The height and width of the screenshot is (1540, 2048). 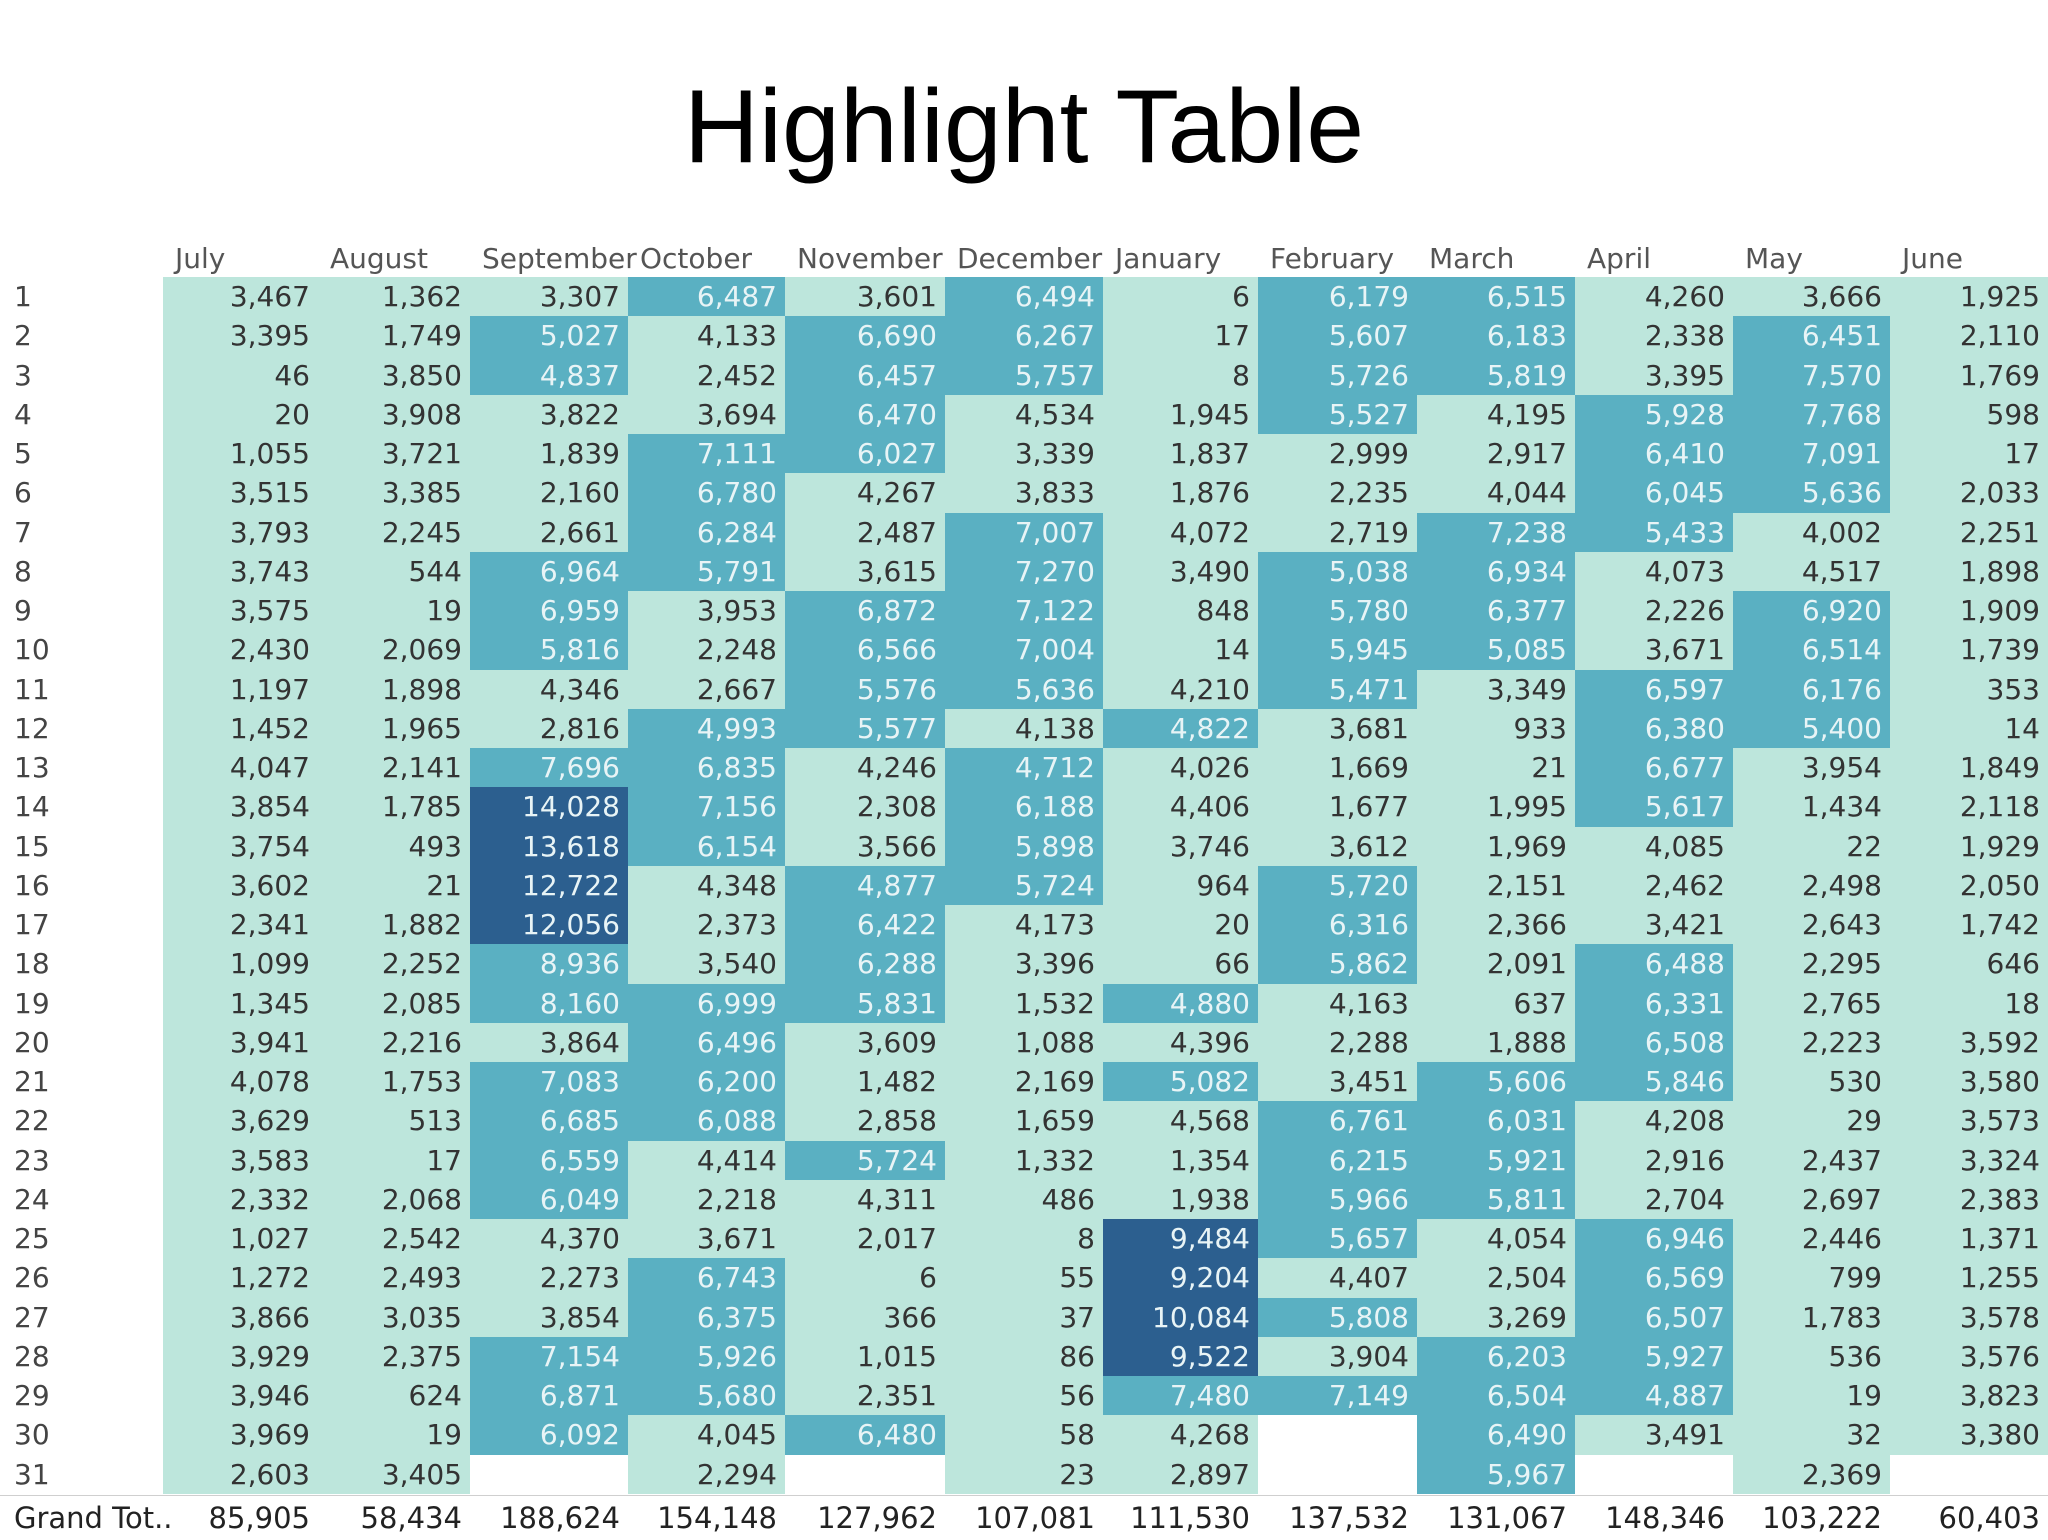 I want to click on table-cell: 4,195, so click(x=1496, y=414).